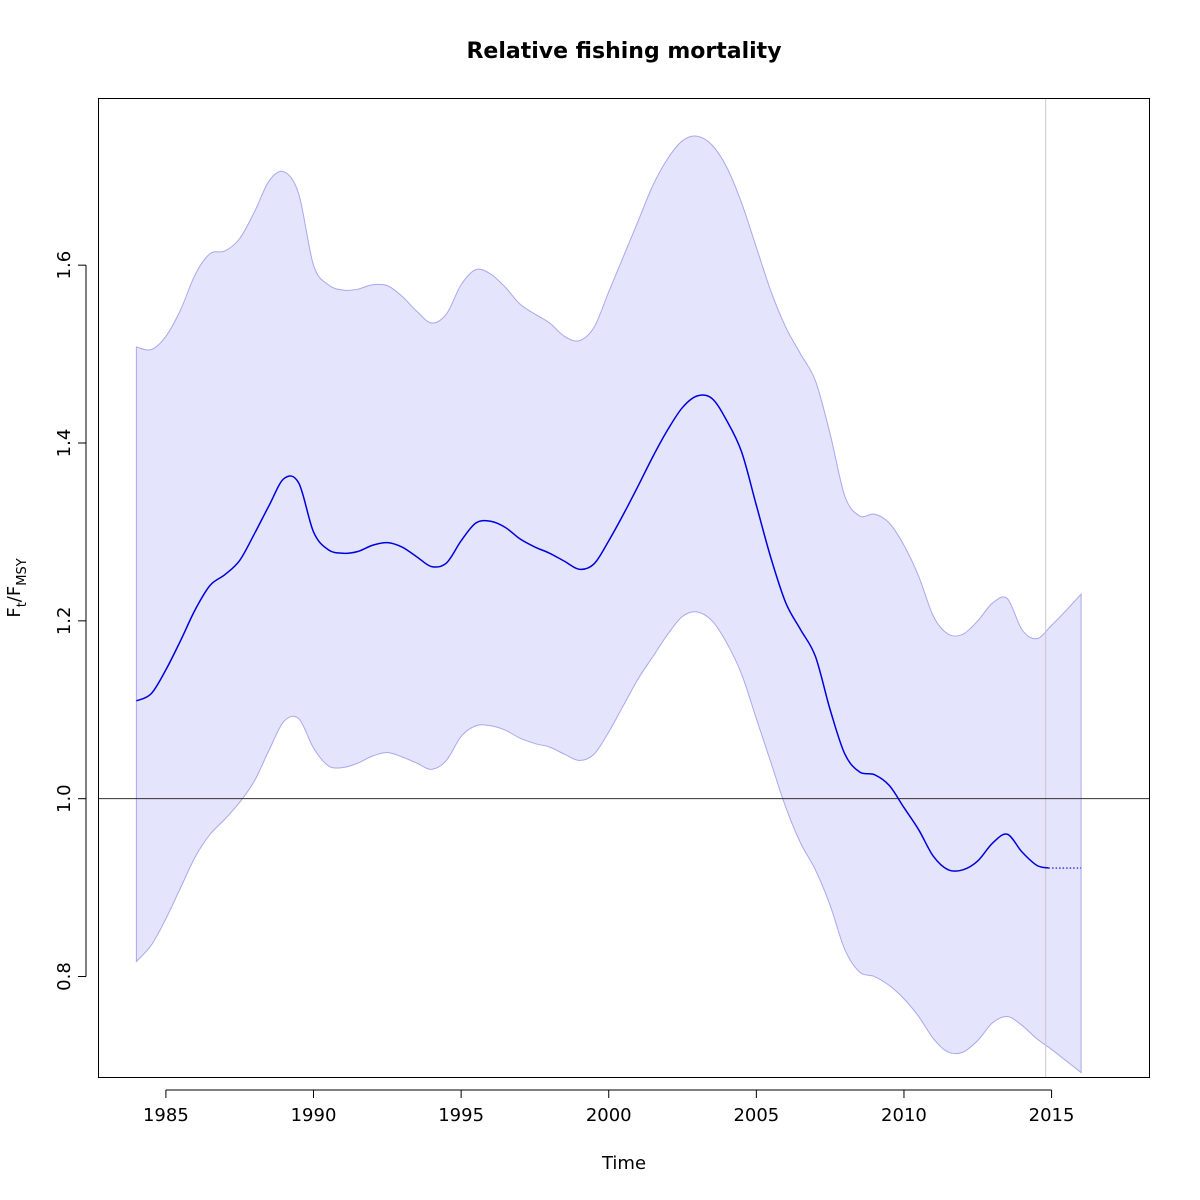 Image resolution: width=1200 pixels, height=1200 pixels. Describe the element at coordinates (64, 443) in the screenshot. I see `y-tick-label: 1.4` at that location.